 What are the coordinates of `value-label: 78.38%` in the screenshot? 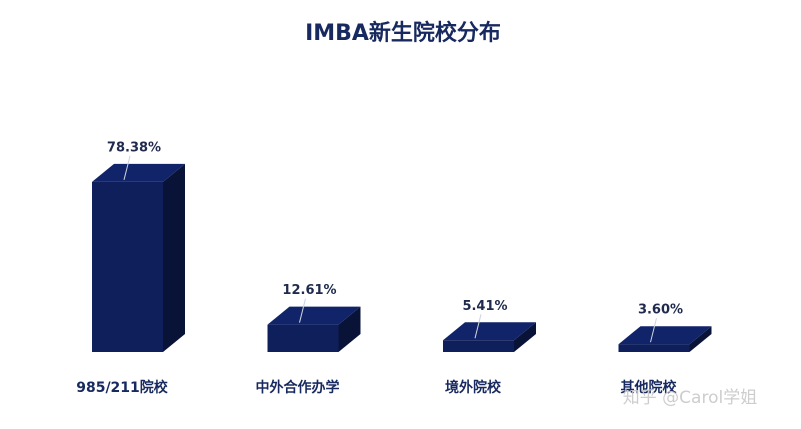 It's located at (134, 147).